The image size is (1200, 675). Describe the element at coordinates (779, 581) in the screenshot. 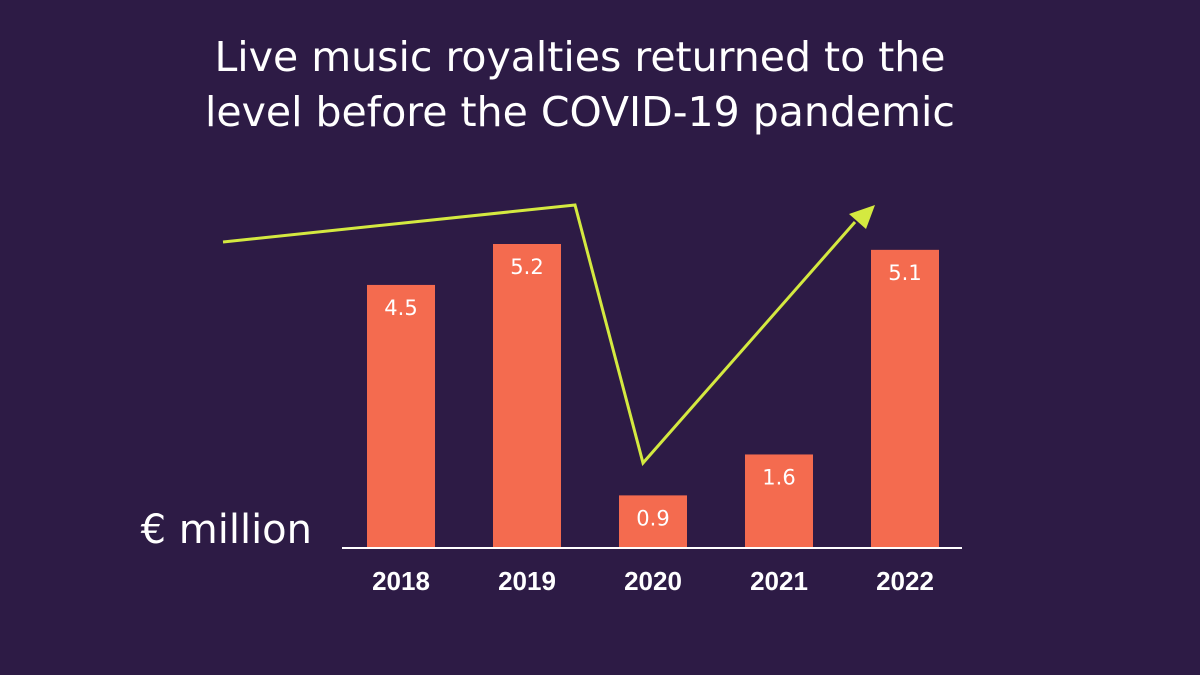

I see `x-tick-label-2021: 2021` at that location.